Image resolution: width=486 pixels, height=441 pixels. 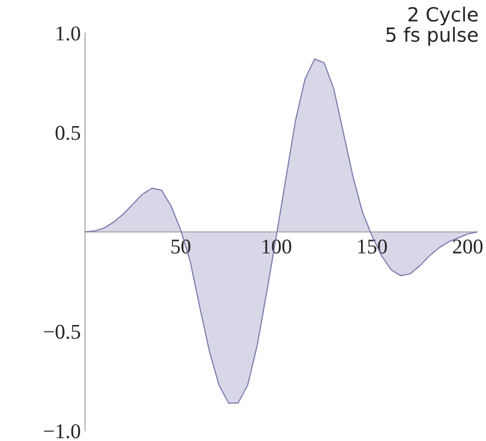 What do you see at coordinates (432, 26) in the screenshot?
I see `annotation: 2 Cycle 5 fs pulse` at bounding box center [432, 26].